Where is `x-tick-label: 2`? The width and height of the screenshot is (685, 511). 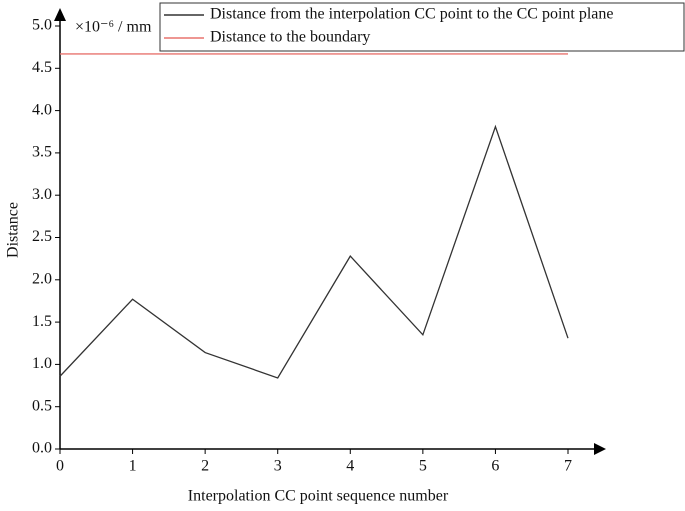 x-tick-label: 2 is located at coordinates (205, 466).